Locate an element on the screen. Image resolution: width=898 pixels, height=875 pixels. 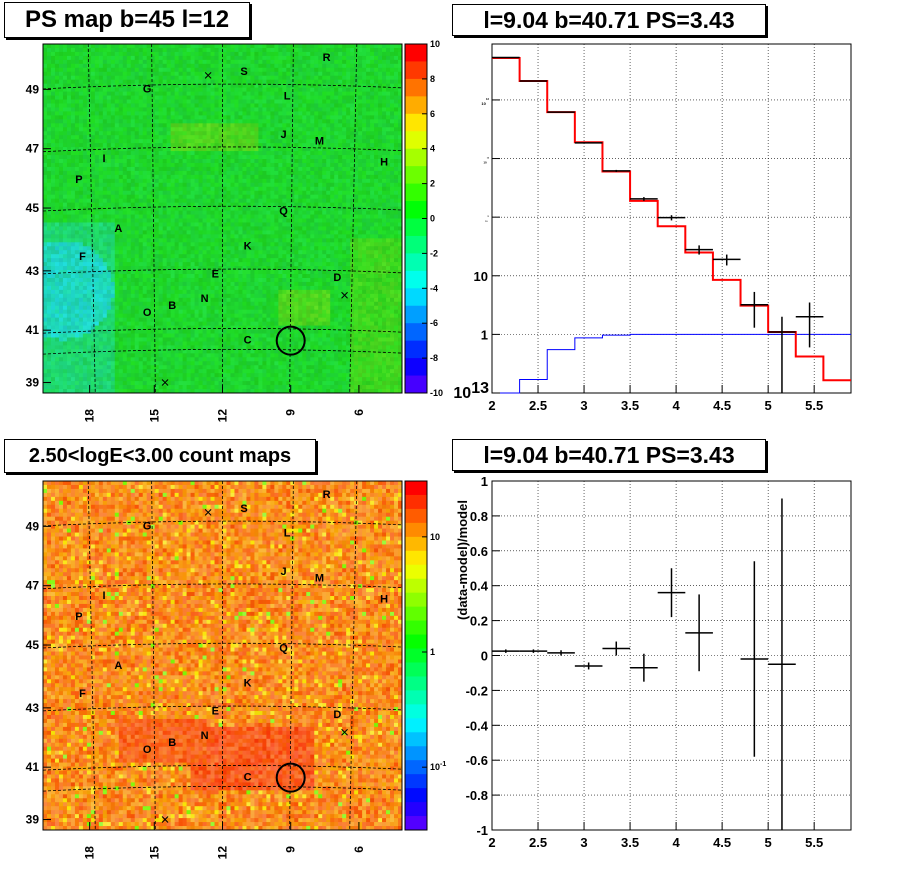
counts-source-label-f: F is located at coordinates (82, 694).